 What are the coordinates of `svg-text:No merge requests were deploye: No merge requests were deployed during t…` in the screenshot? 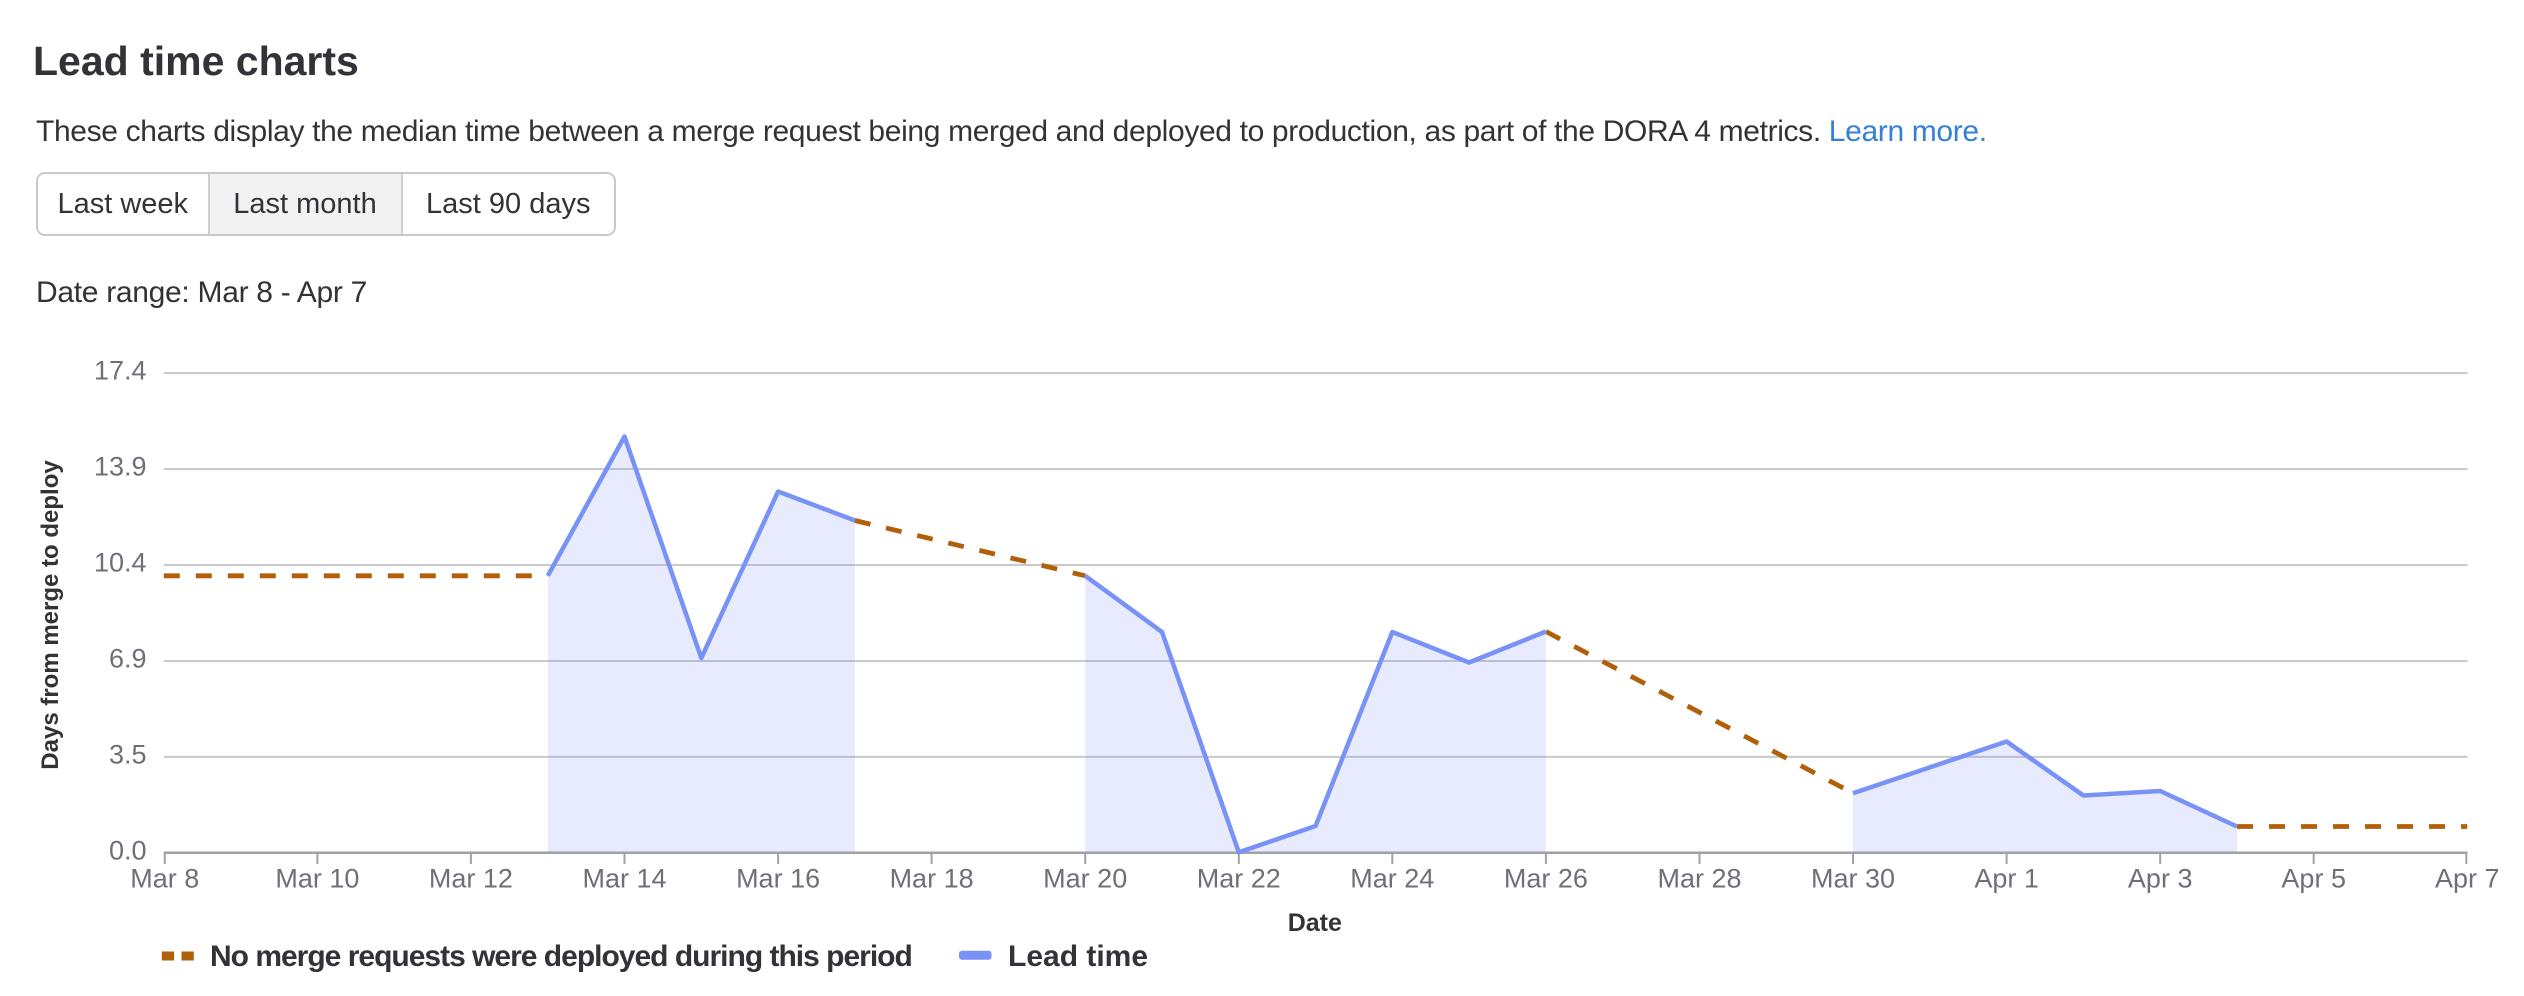 It's located at (561, 956).